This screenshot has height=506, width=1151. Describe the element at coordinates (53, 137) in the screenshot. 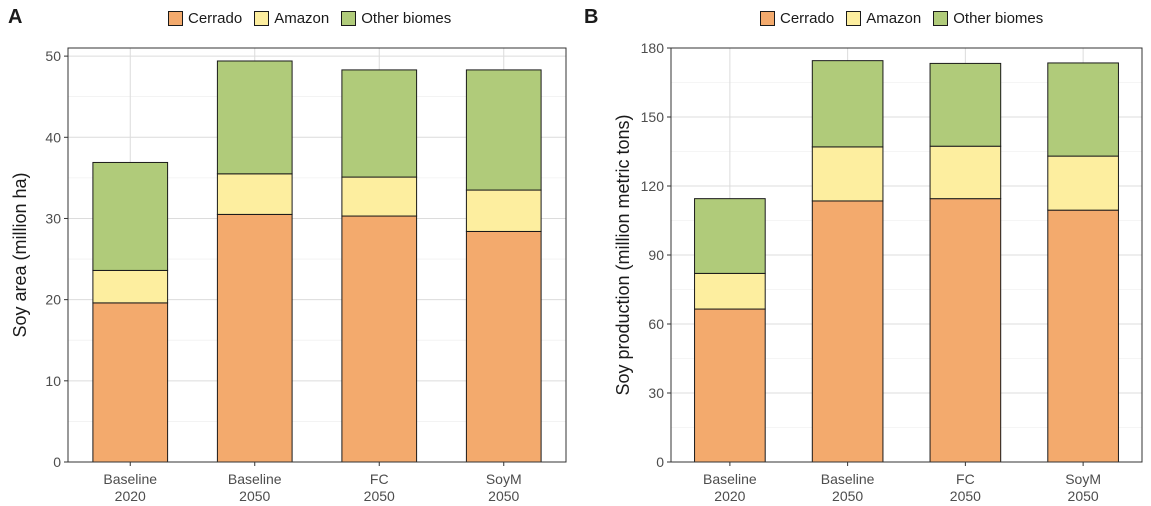

I see `y-tick-label: 40` at that location.